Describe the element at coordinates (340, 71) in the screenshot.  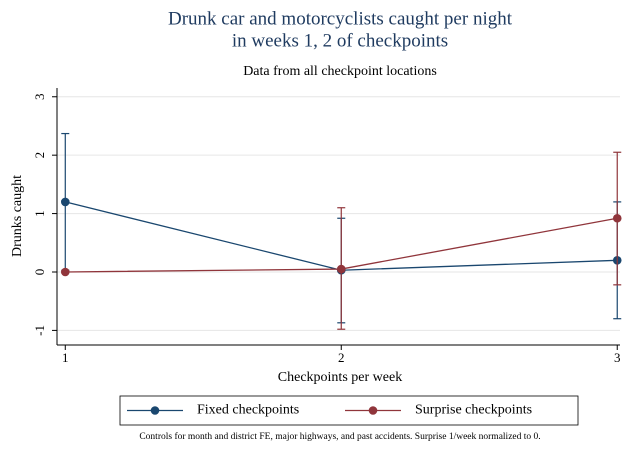
I see `chart-subtitle: Data from all checkpoint locations` at that location.